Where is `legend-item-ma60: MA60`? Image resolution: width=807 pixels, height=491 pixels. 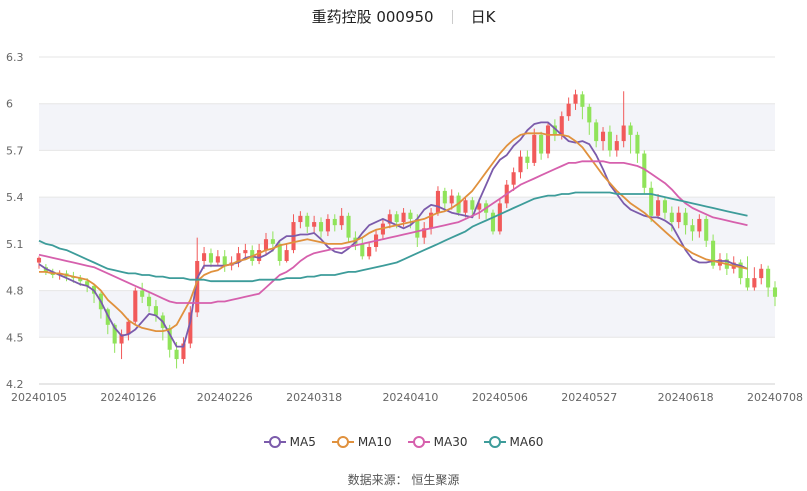
legend-item-ma60: MA60 is located at coordinates (513, 442).